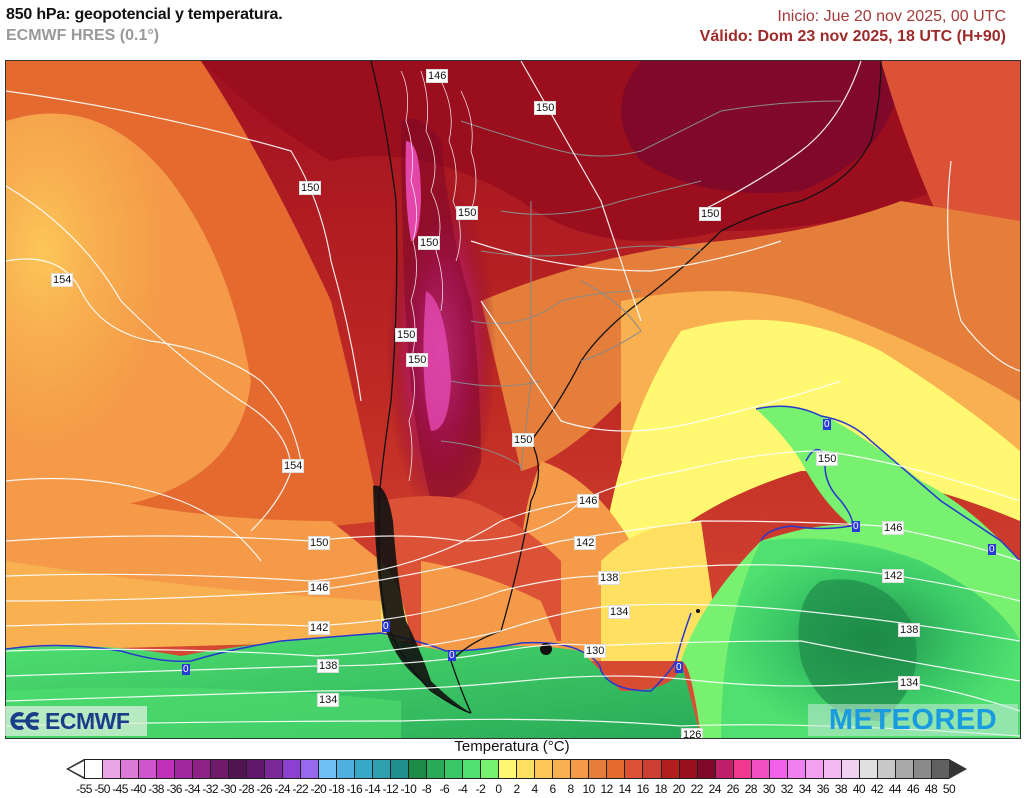  What do you see at coordinates (76, 769) in the screenshot?
I see `colorbar-min-arrow-fill` at bounding box center [76, 769].